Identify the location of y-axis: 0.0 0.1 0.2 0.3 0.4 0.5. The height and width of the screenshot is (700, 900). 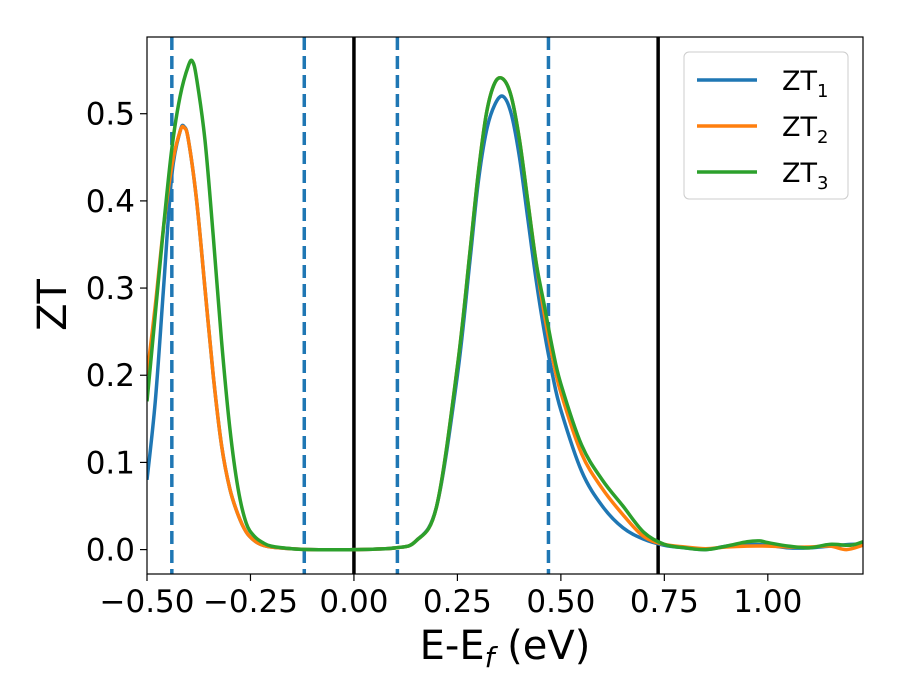
(116, 333).